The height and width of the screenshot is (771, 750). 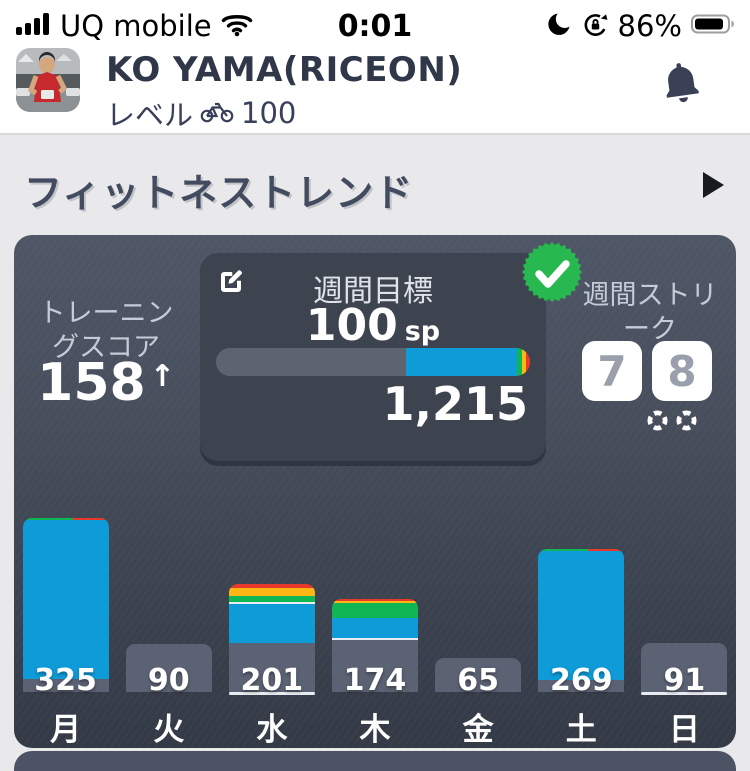 What do you see at coordinates (478, 680) in the screenshot?
I see `bar-value-label: 65` at bounding box center [478, 680].